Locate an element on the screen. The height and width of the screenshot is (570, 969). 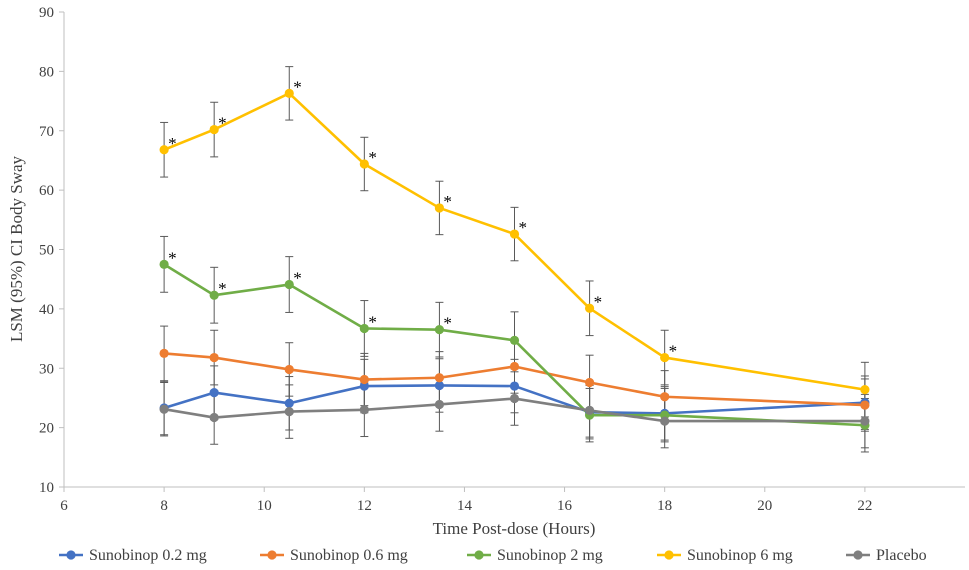
x-tick-label: 8 is located at coordinates (164, 506).